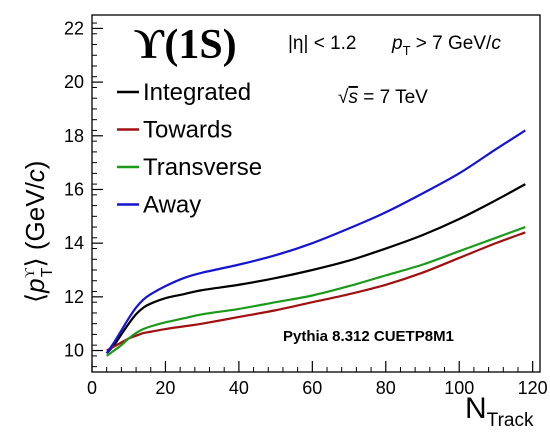  I want to click on y-tick-label: 14, so click(74, 243).